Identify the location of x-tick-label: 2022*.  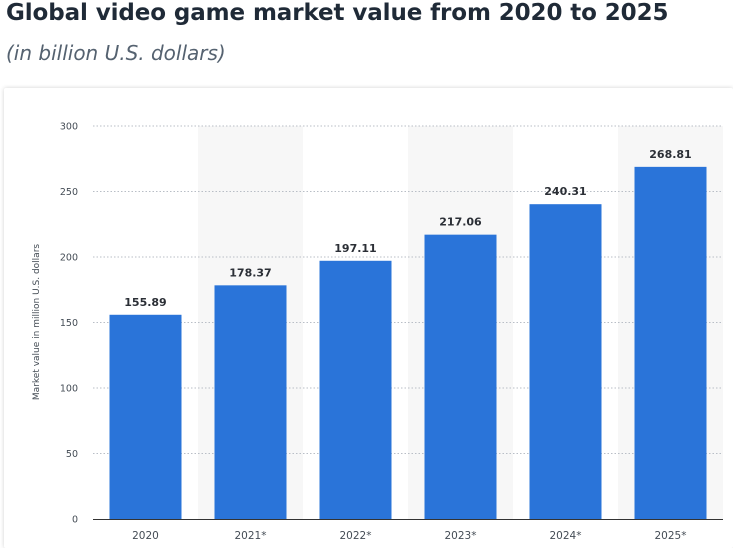
(356, 536).